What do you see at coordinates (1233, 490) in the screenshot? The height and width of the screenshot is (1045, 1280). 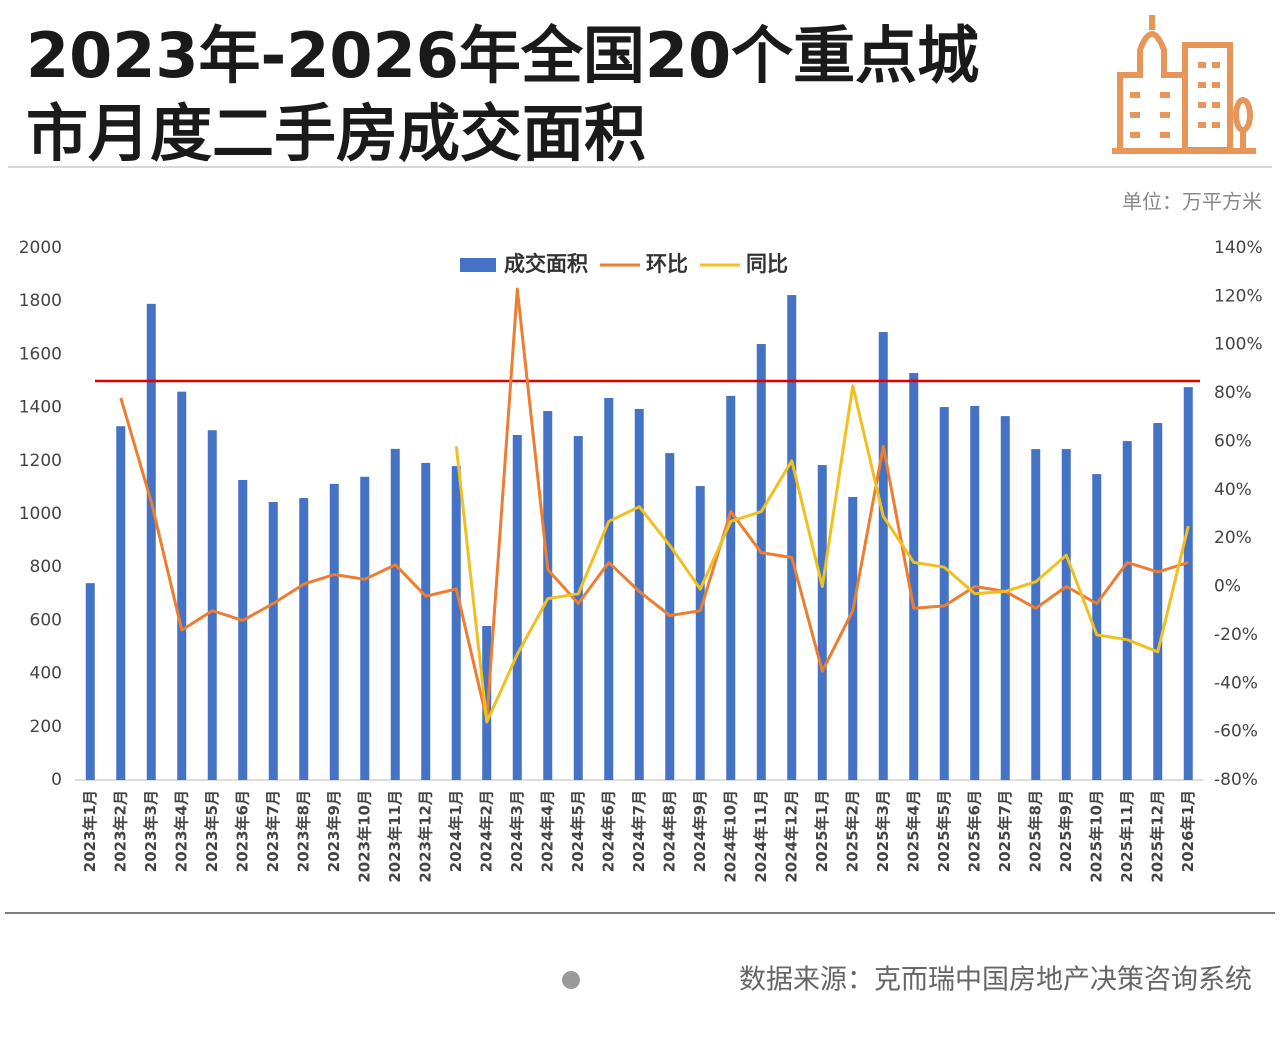 I see `y2-tick-label: 40%` at bounding box center [1233, 490].